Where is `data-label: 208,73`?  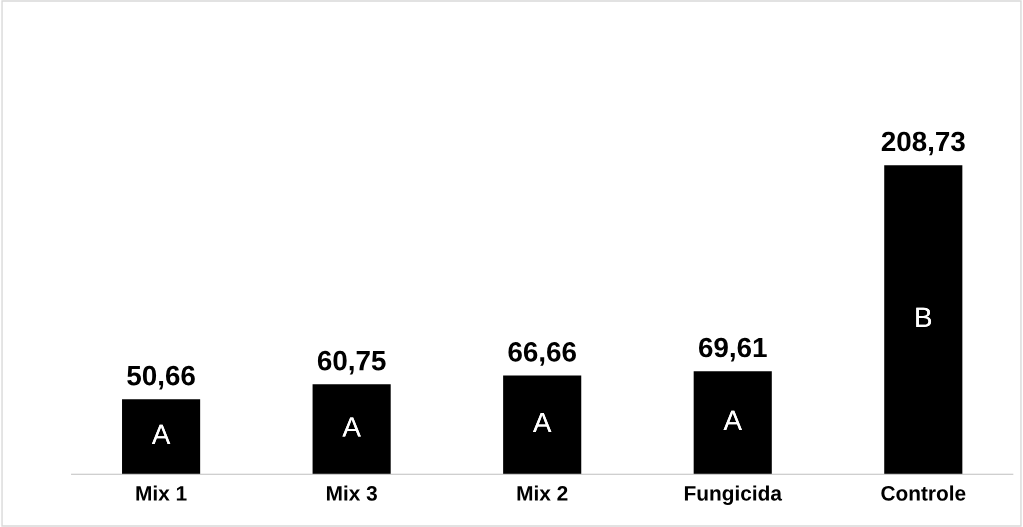 data-label: 208,73 is located at coordinates (923, 143).